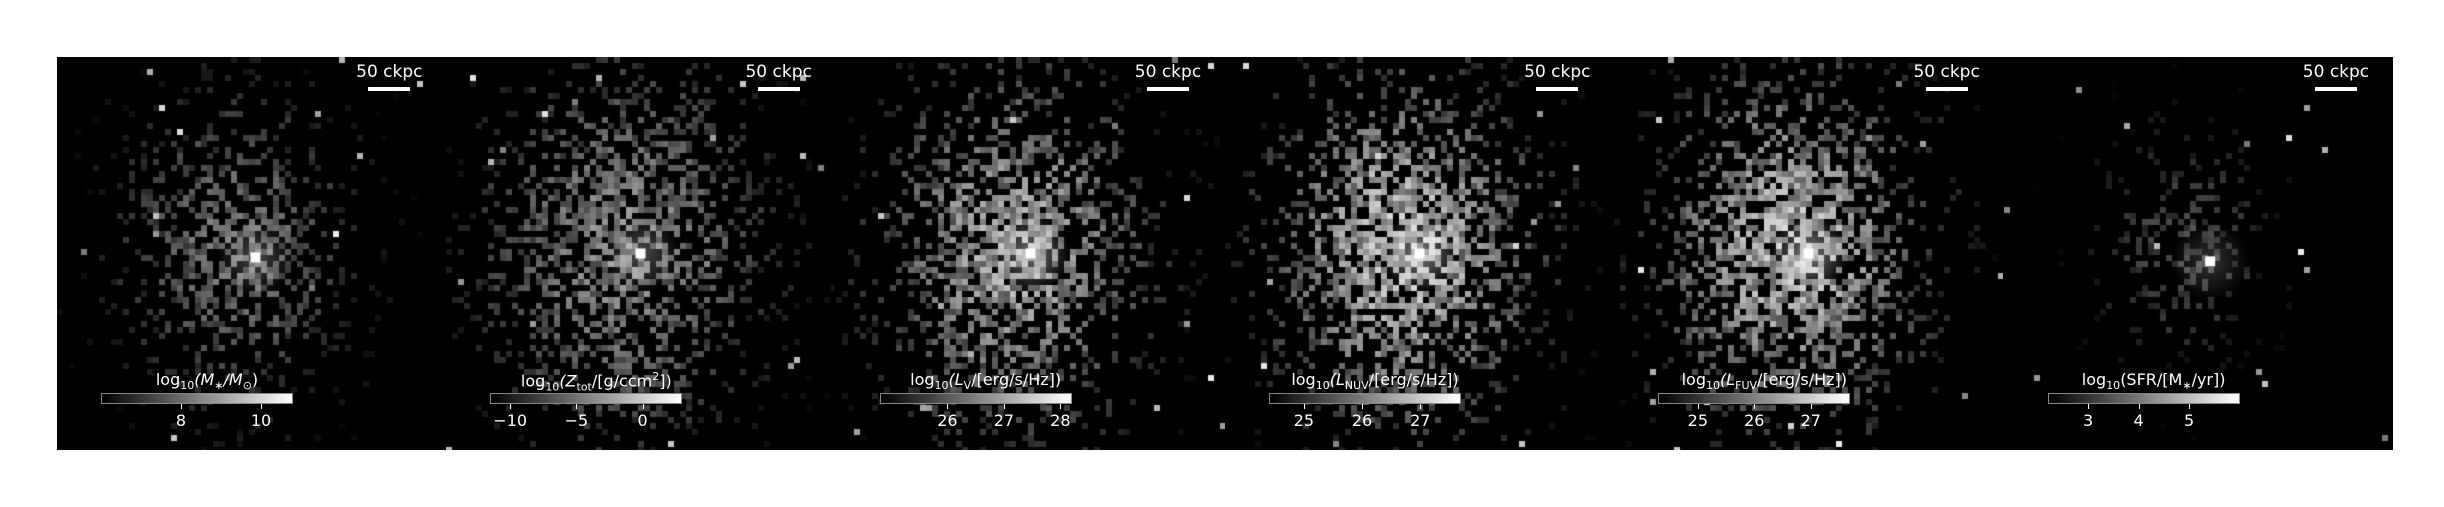 This screenshot has width=2444, height=507. What do you see at coordinates (261, 420) in the screenshot?
I see `colorbar-tick-label: 10` at bounding box center [261, 420].